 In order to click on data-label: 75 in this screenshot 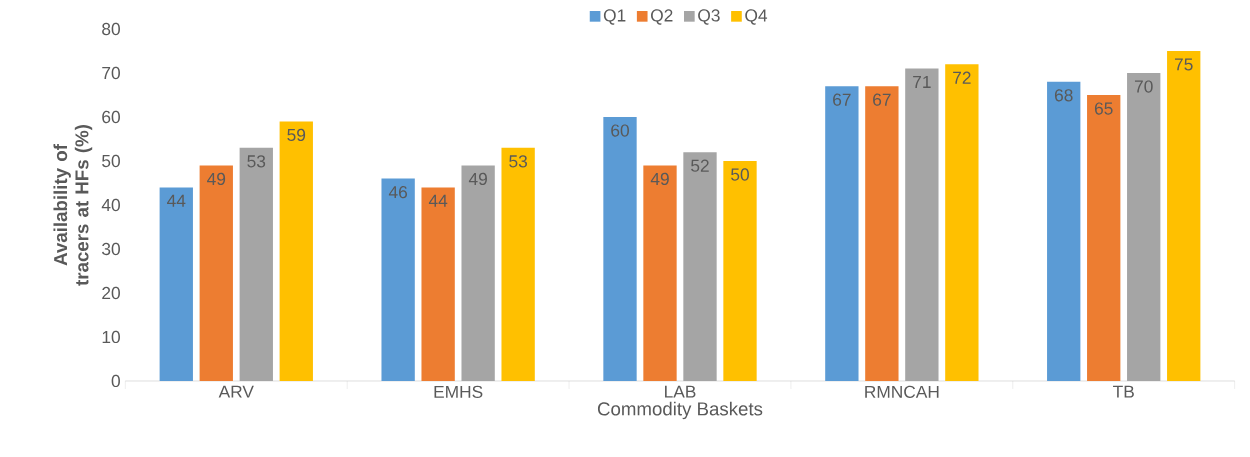, I will do `click(1183, 64)`.